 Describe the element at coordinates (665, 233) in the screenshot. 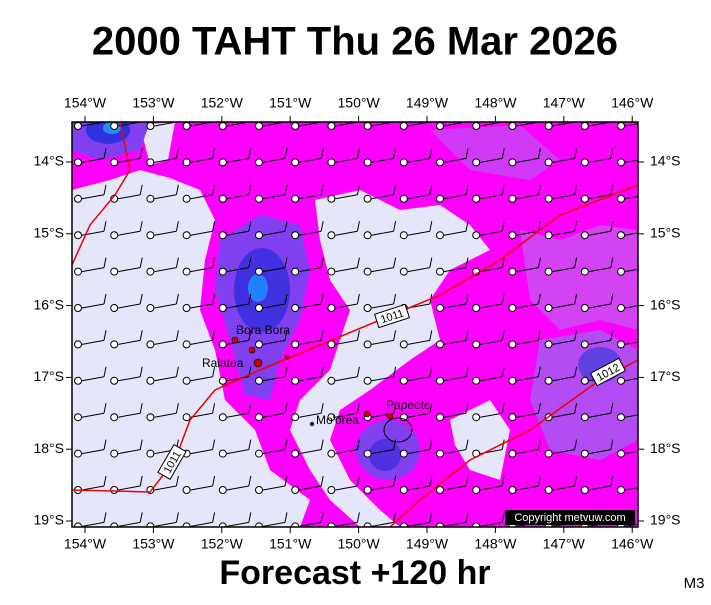

I see `lat-label: 15°S` at that location.